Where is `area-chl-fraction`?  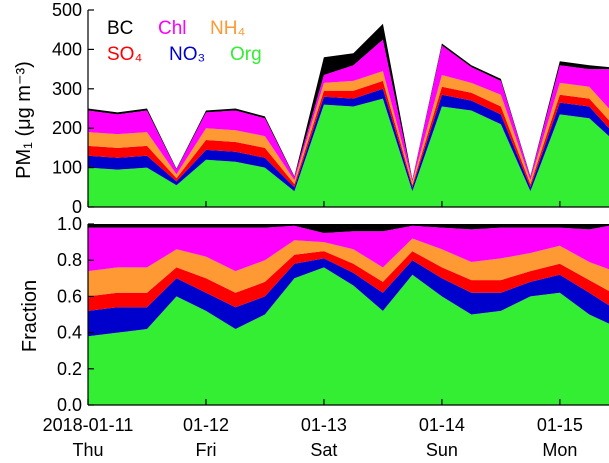 area-chl-fraction is located at coordinates (348, 248).